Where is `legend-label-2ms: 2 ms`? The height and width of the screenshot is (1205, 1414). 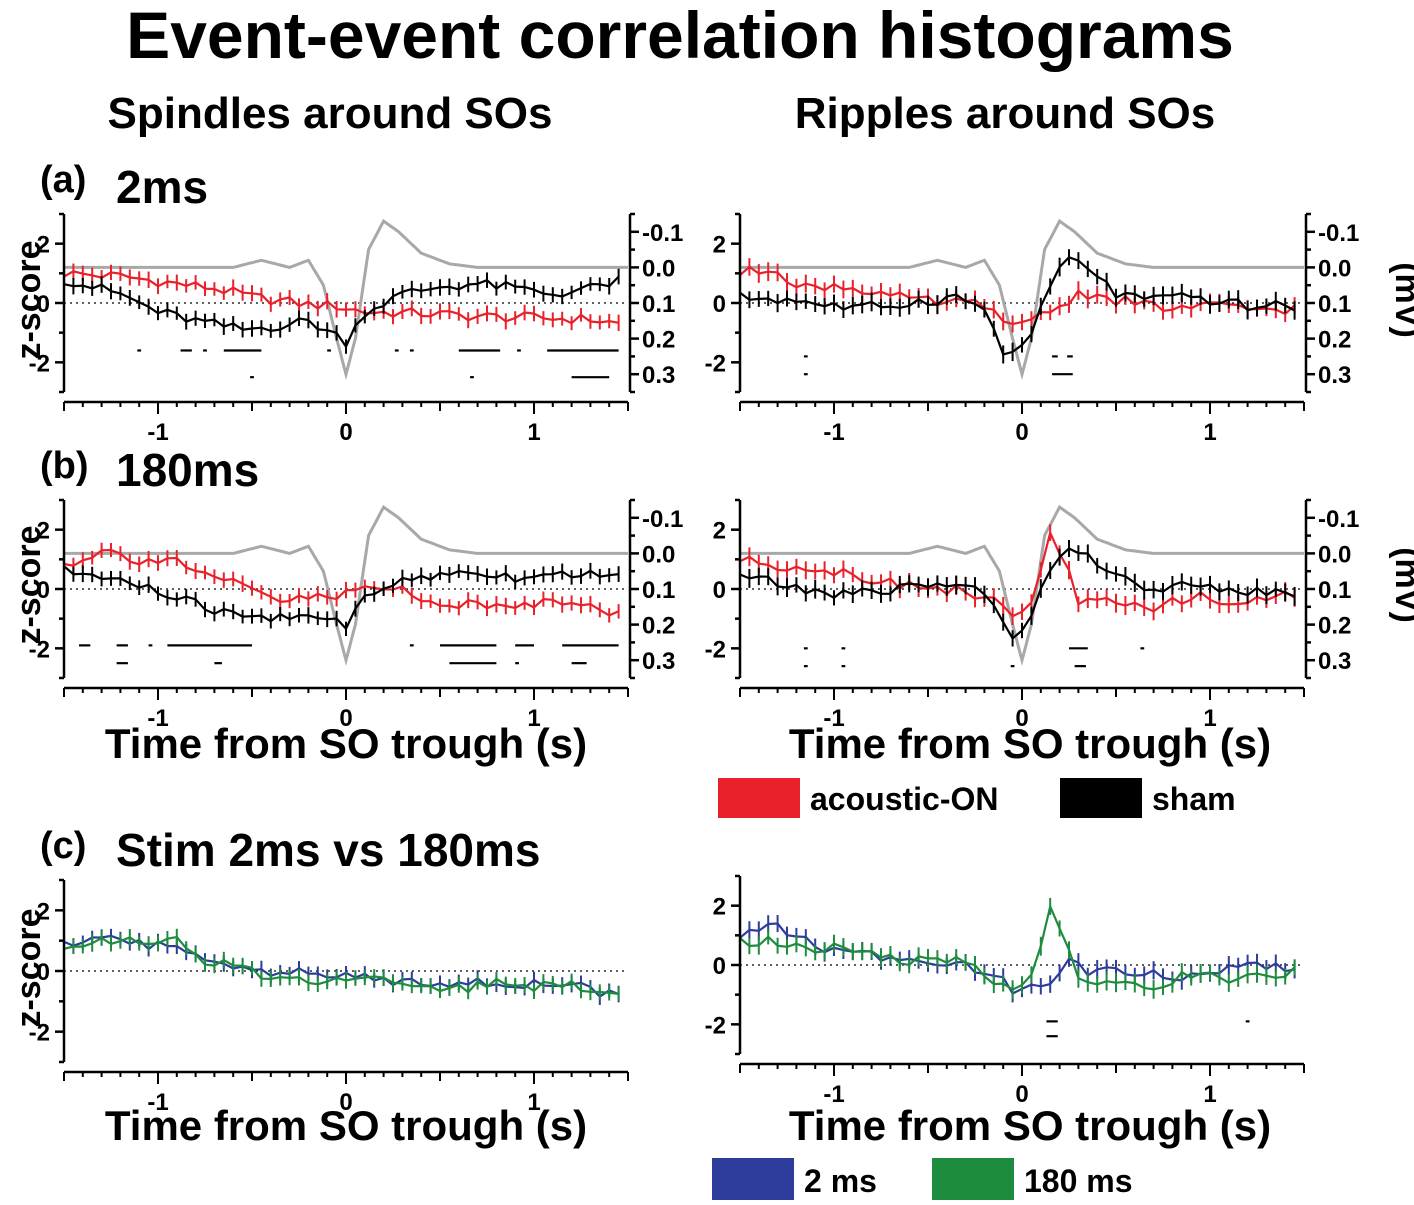 legend-label-2ms: 2 ms is located at coordinates (840, 1181).